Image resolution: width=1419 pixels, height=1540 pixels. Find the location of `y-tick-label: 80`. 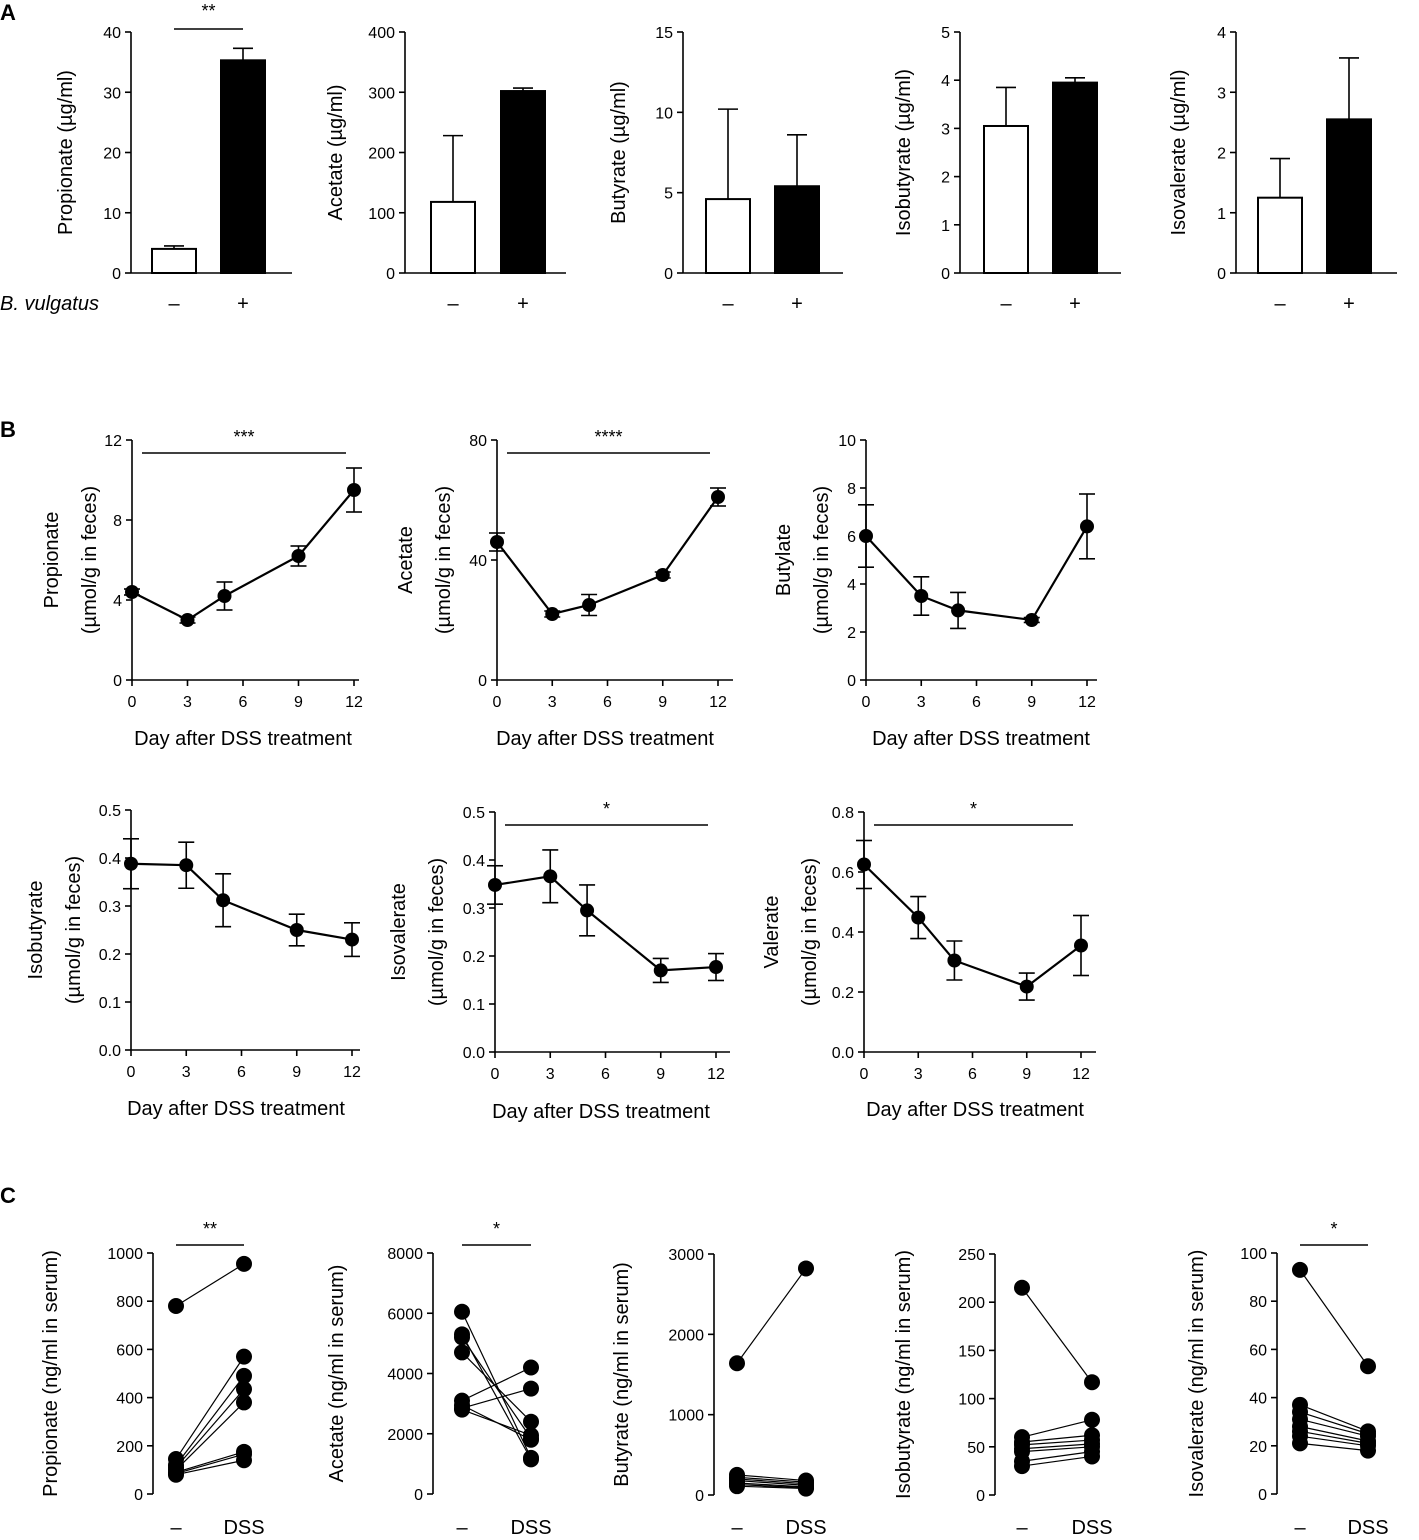

y-tick-label: 80 is located at coordinates (478, 441).